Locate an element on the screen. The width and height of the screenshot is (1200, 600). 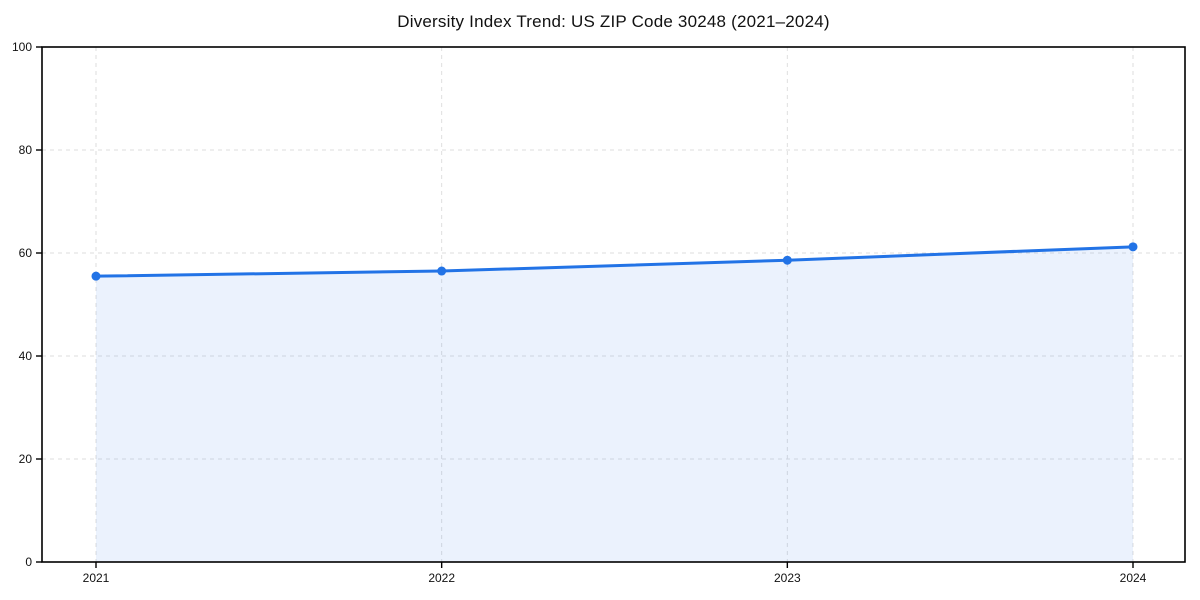
trend-line is located at coordinates (614, 261).